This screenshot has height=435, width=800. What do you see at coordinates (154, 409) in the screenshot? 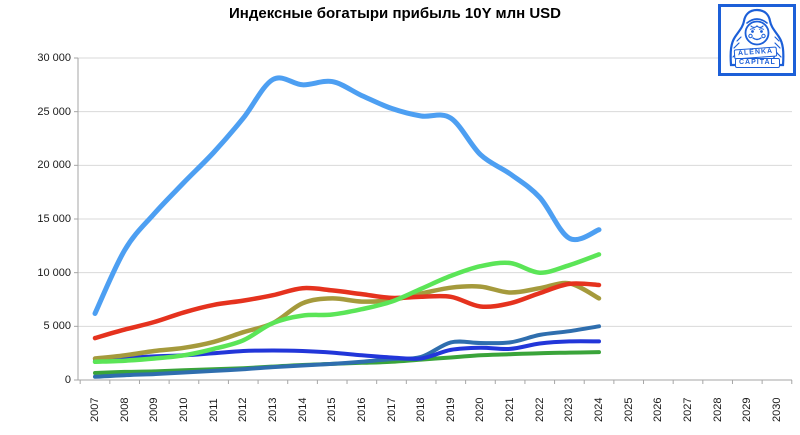
I see `x-axis-label: 2009` at bounding box center [154, 409].